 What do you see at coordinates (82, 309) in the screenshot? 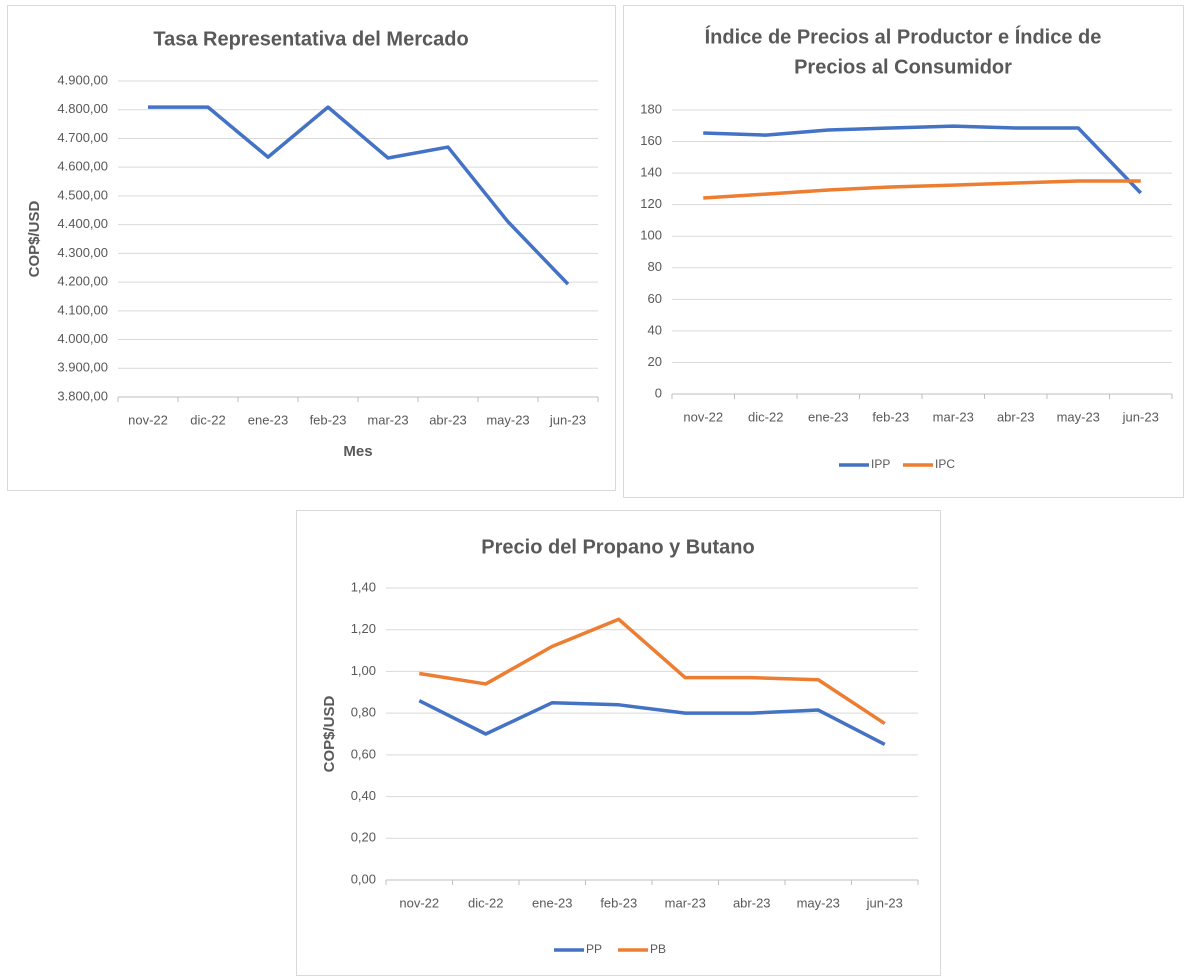
I see `y-tick-label: 4.100,00` at bounding box center [82, 309].